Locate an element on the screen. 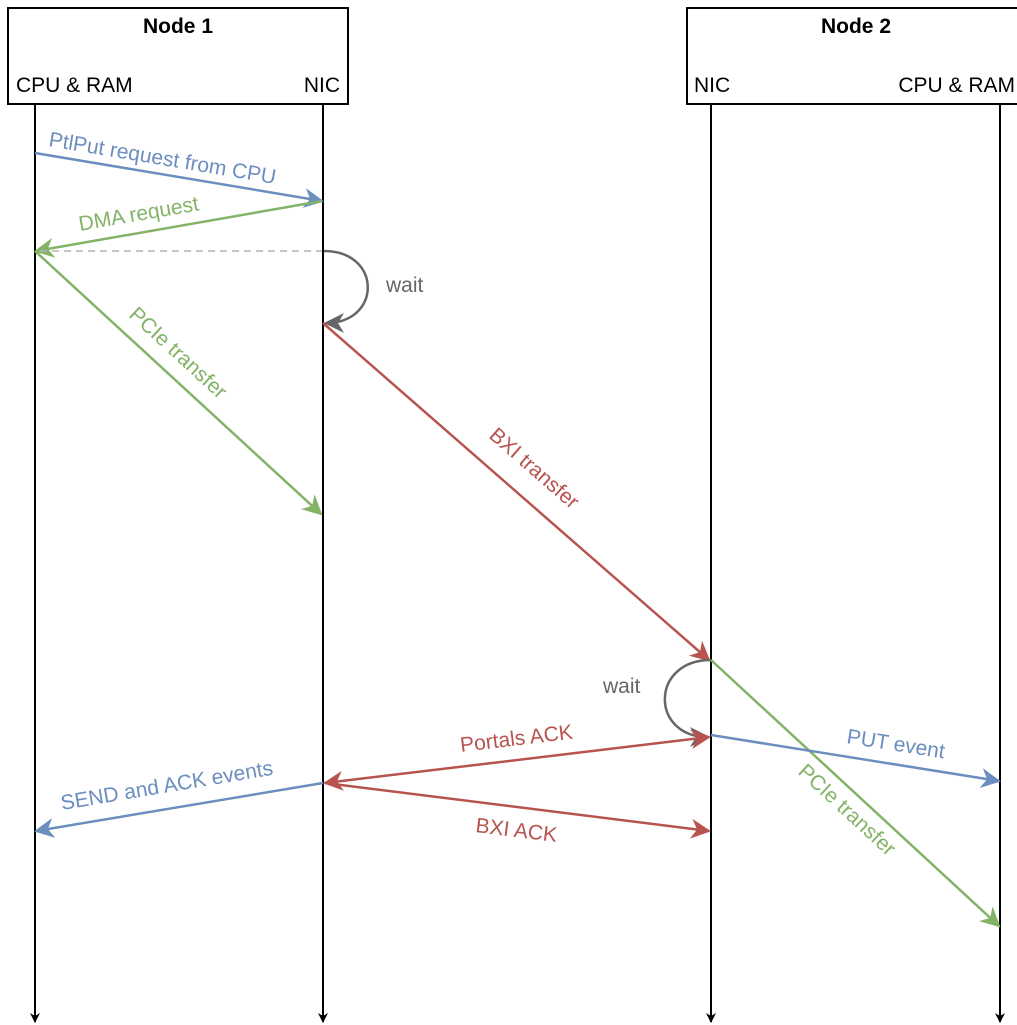 This screenshot has height=1025, width=1017. node2-cpu-label: CPU & RAM is located at coordinates (956, 85).